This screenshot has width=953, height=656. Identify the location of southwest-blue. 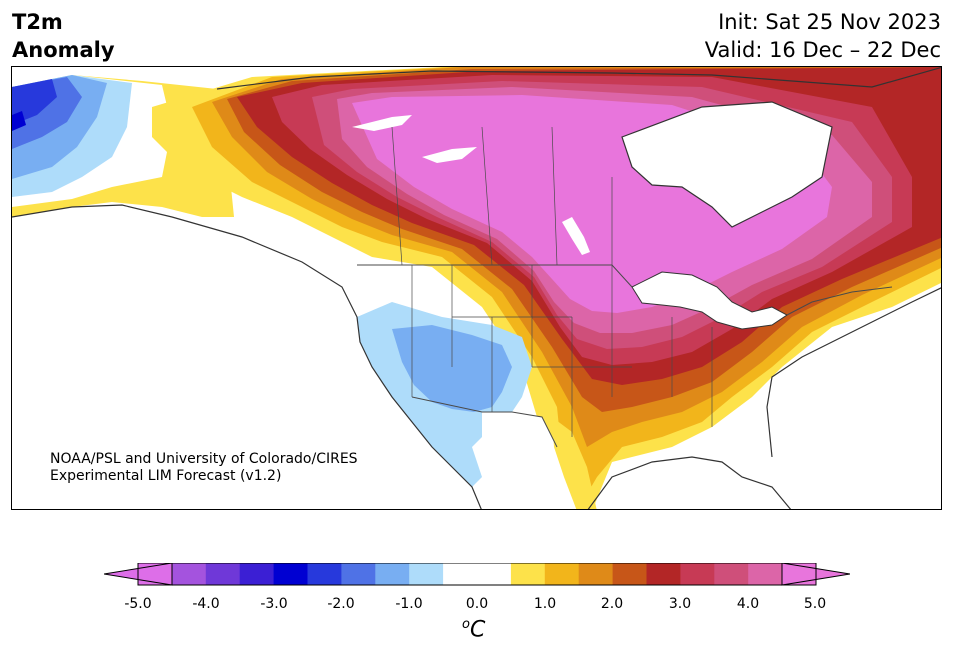
(452, 368).